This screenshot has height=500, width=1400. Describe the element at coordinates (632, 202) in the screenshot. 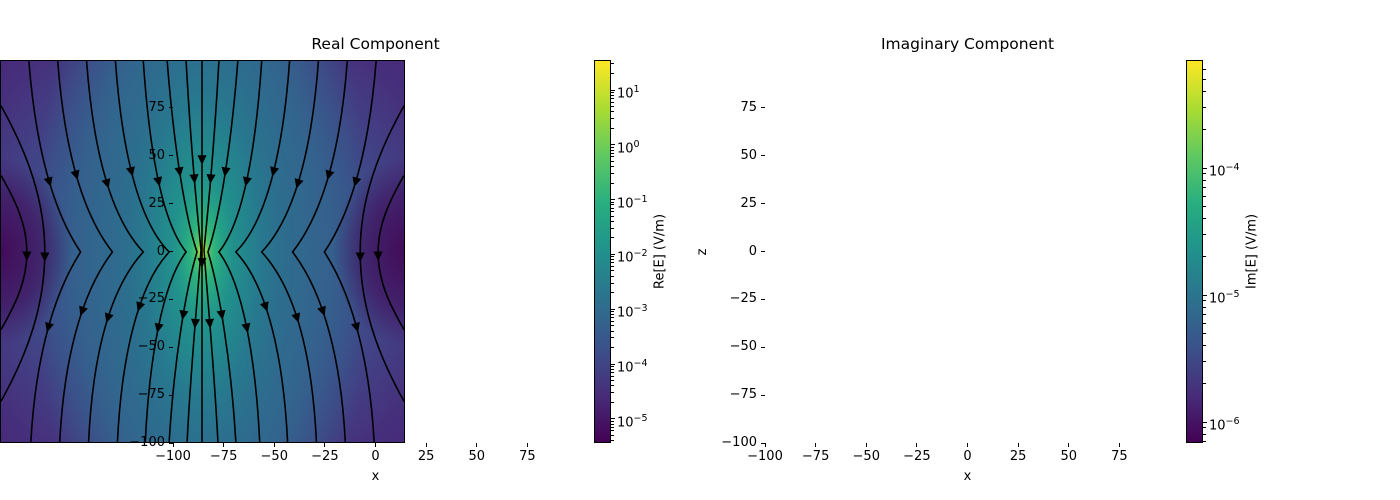

I see `colorbar-tick-label: 10⁻¹` at that location.